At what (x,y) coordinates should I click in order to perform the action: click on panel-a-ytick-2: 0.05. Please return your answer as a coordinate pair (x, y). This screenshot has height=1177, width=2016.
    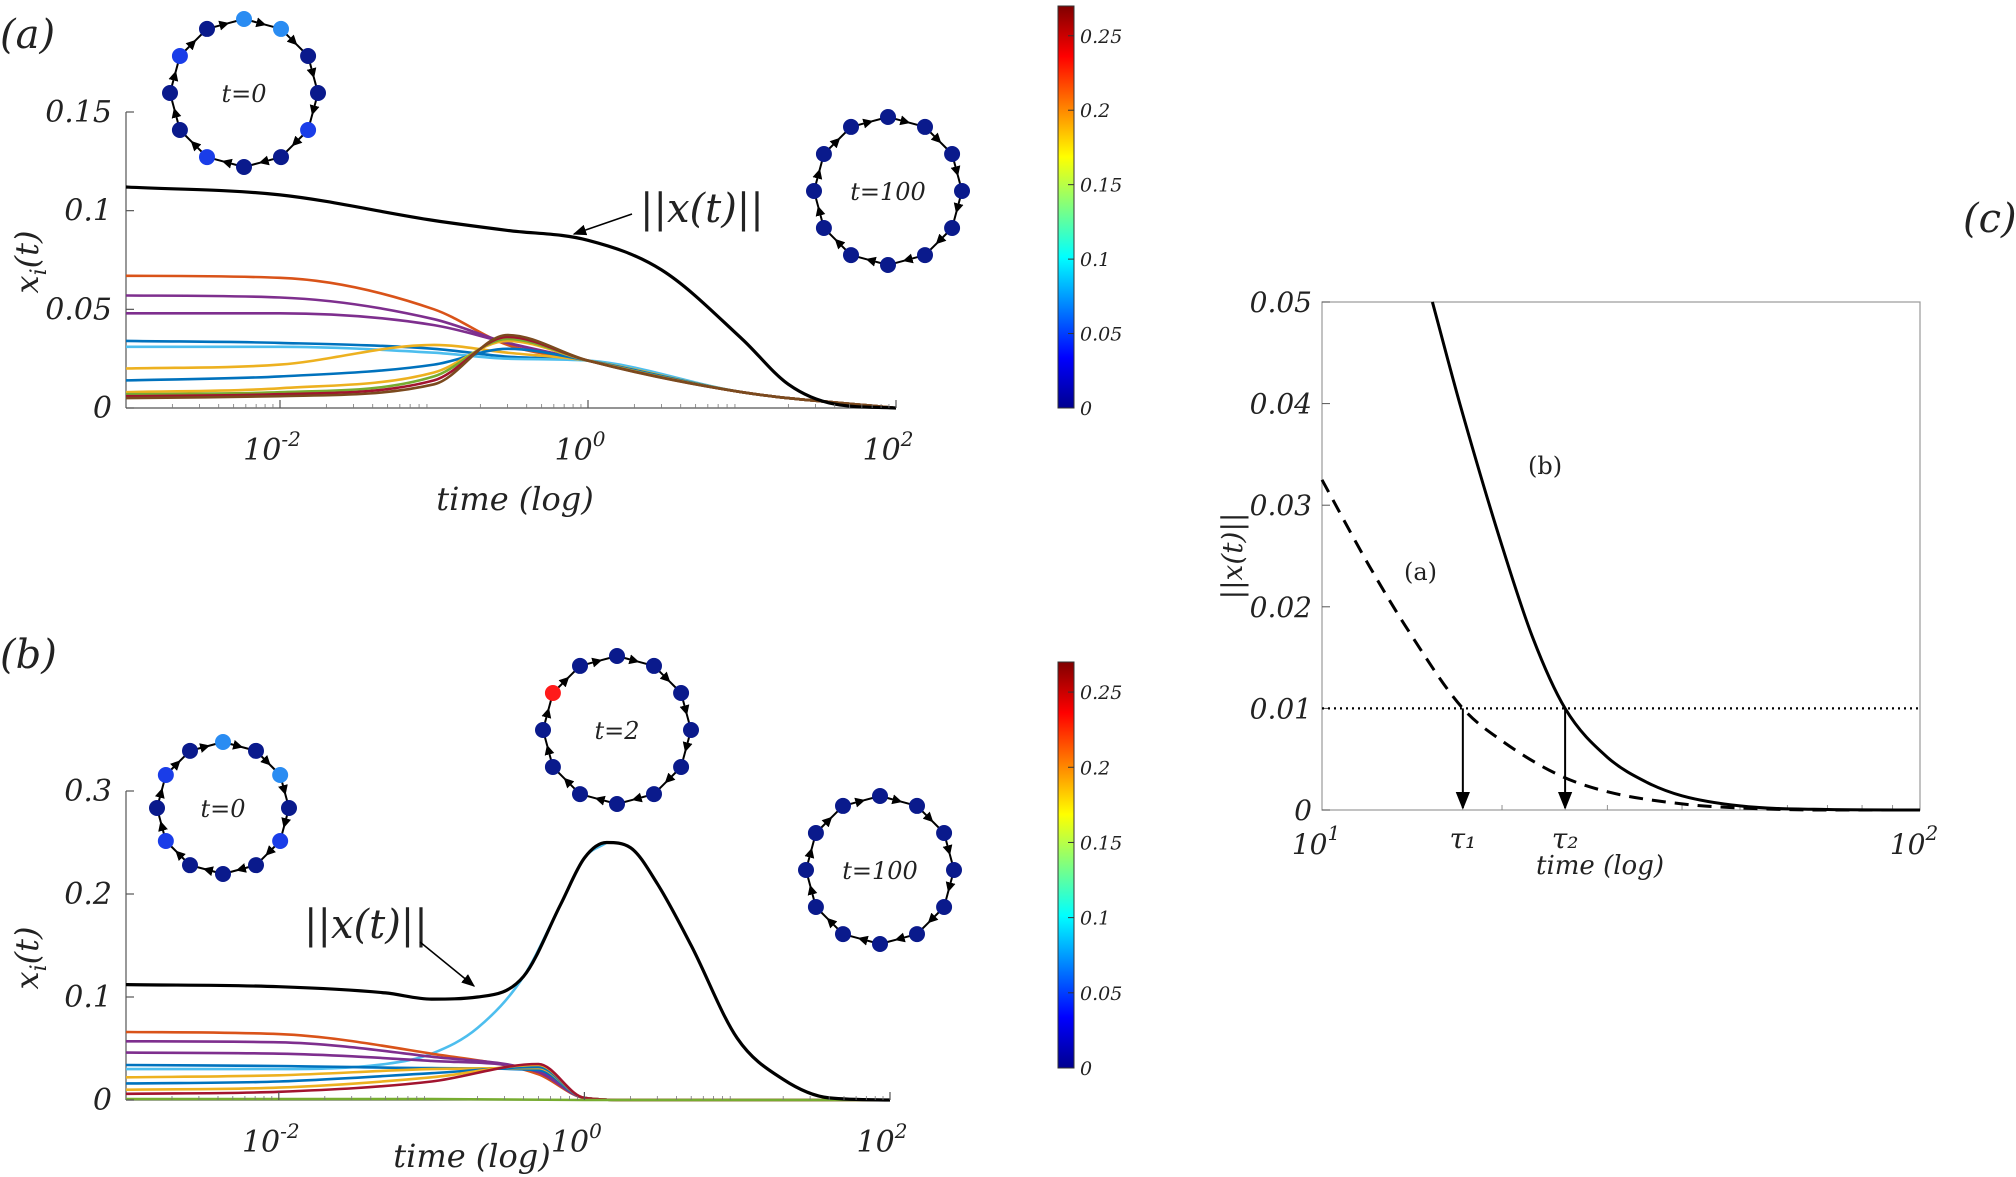
    Looking at the image, I should click on (78, 309).